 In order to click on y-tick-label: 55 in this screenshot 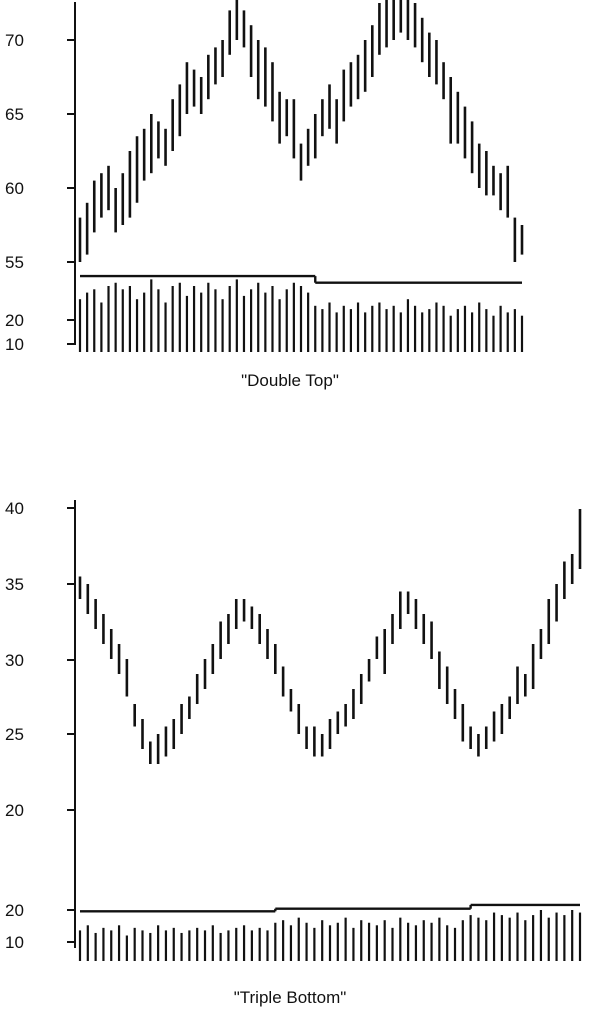, I will do `click(14, 262)`.